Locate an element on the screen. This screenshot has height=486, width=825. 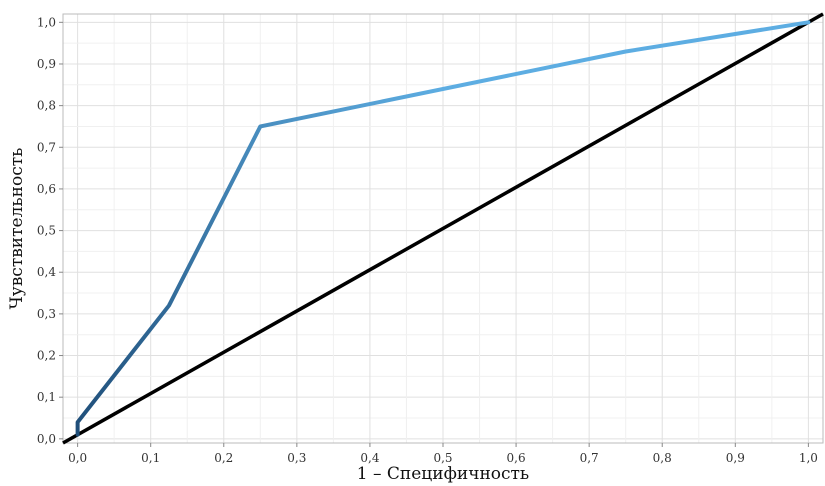
y-axis-ticks: 0,0 0,1 0,2 0,3 0,4 0,5 0,6 0,7 0,8 0,9 1,0 is located at coordinates (50, 230).